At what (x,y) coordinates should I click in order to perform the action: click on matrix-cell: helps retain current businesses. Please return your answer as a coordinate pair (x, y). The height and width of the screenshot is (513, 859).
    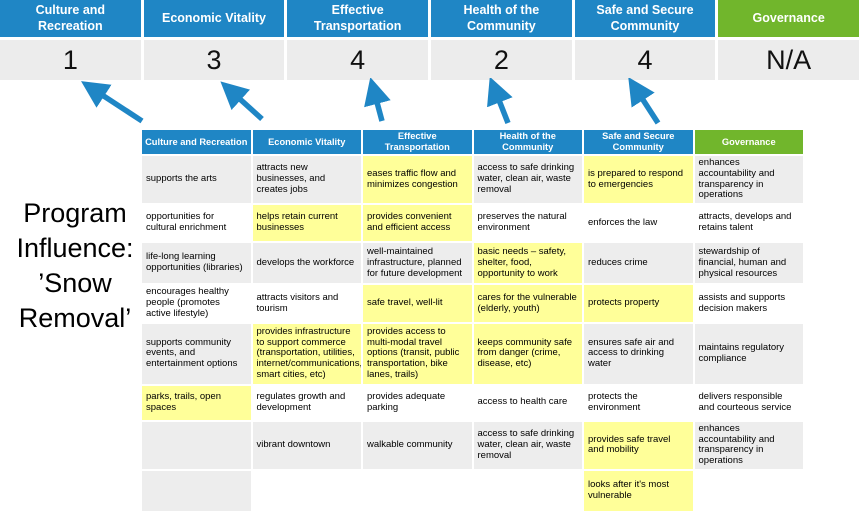
    Looking at the image, I should click on (306, 223).